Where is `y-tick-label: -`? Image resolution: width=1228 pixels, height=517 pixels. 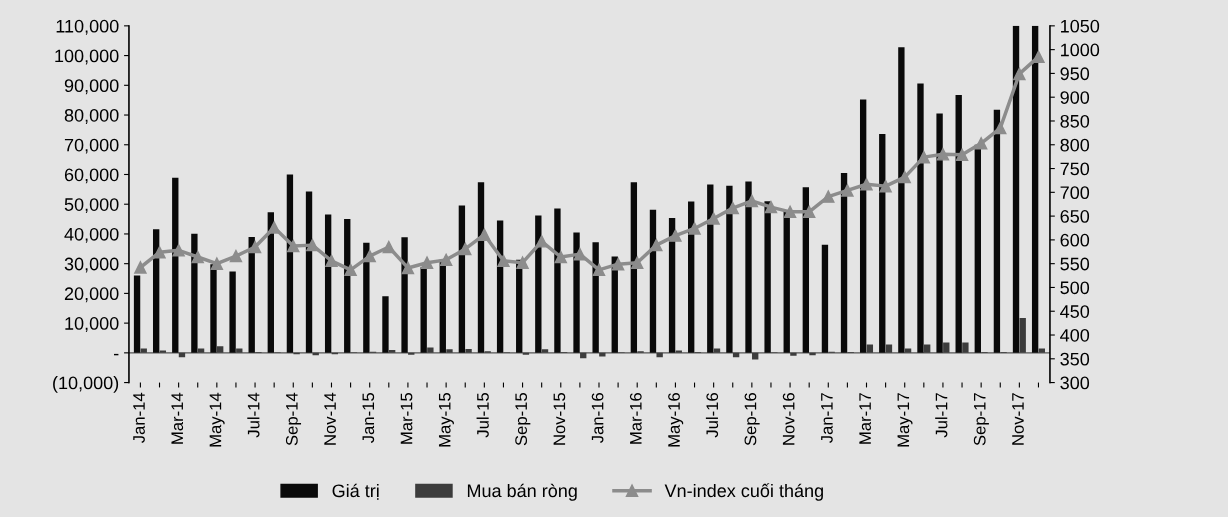 y-tick-label: - is located at coordinates (116, 354).